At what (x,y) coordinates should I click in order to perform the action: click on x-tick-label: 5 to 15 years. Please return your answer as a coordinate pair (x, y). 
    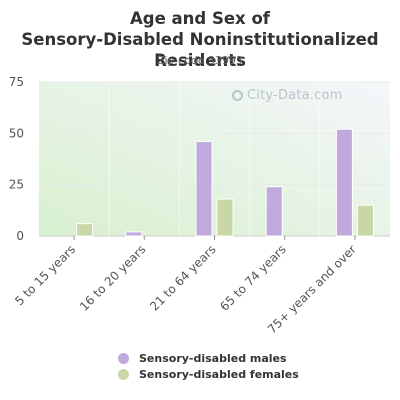
    Looking at the image, I should click on (45, 275).